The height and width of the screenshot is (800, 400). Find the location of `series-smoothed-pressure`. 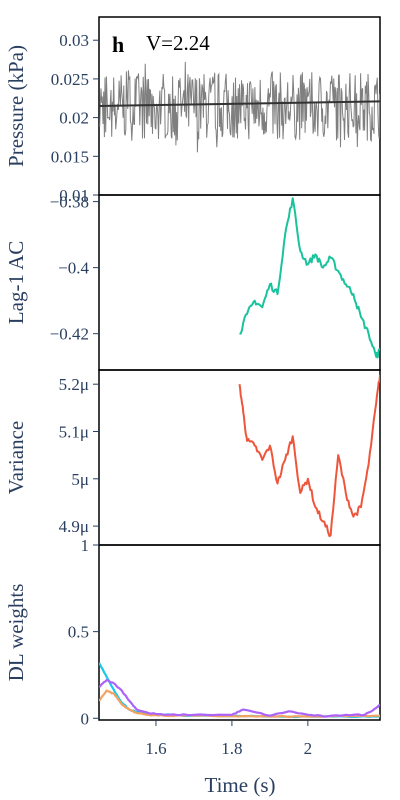

series-smoothed-pressure is located at coordinates (239, 103).